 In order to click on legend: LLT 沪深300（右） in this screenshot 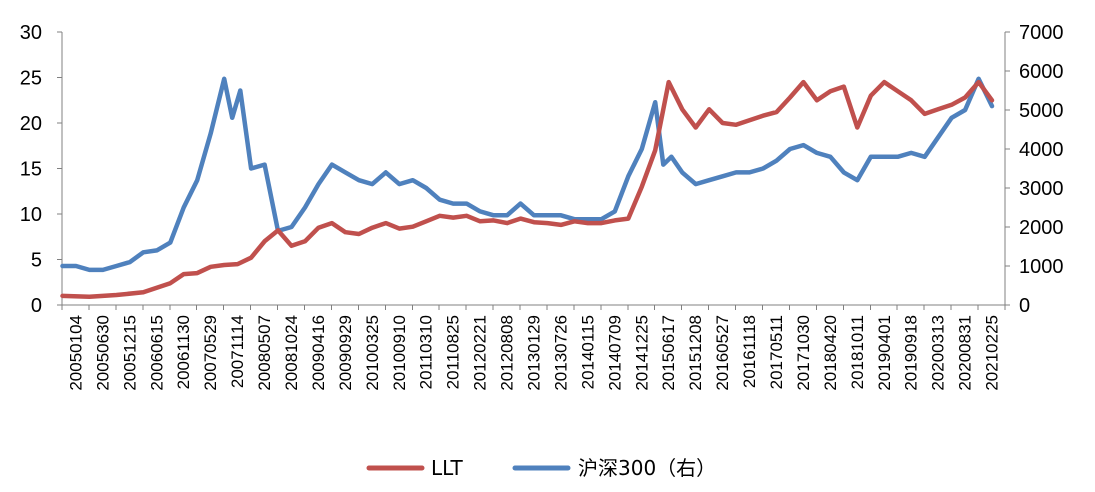, I will do `click(541, 468)`.